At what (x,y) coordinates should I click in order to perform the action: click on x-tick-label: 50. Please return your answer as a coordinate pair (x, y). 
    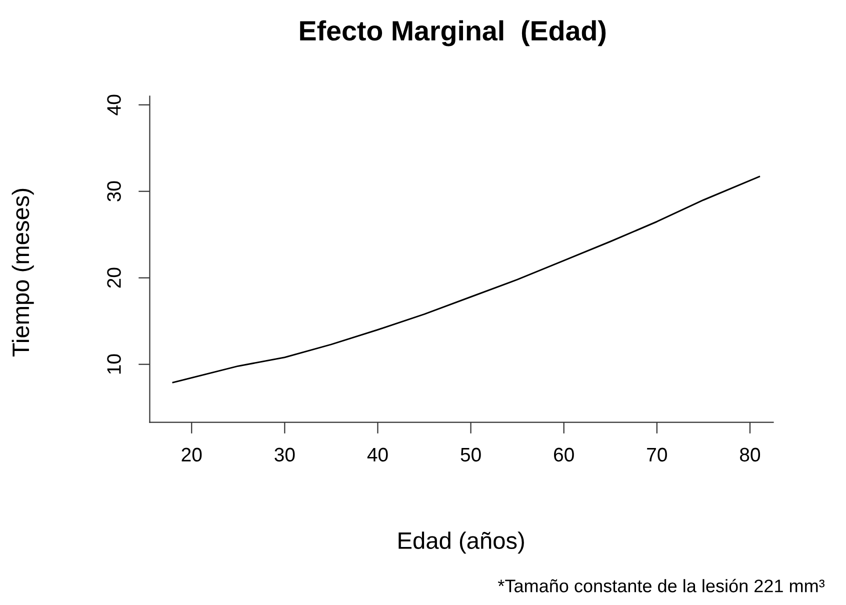
    Looking at the image, I should click on (470, 455).